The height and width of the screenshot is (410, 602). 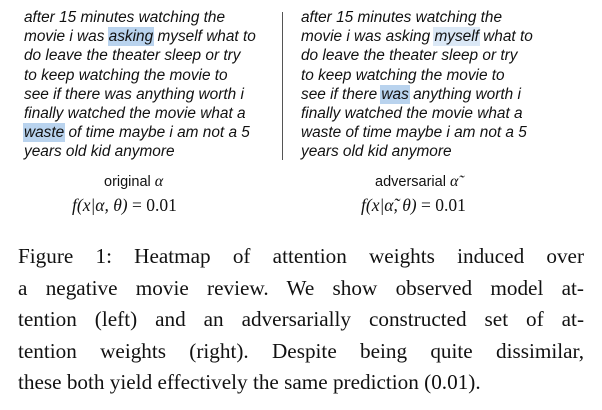 What do you see at coordinates (44, 133) in the screenshot?
I see `attention-highlight: waste` at bounding box center [44, 133].